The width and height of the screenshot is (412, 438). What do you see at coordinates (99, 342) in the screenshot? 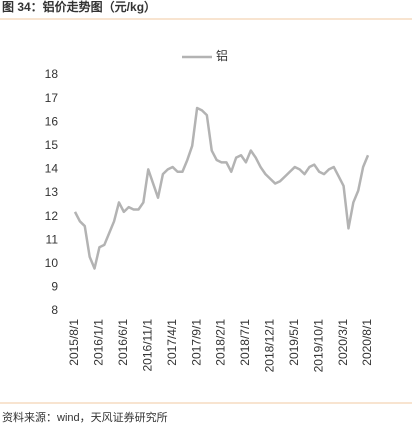
I see `x-tick-label: 2016/1/1` at bounding box center [99, 342].